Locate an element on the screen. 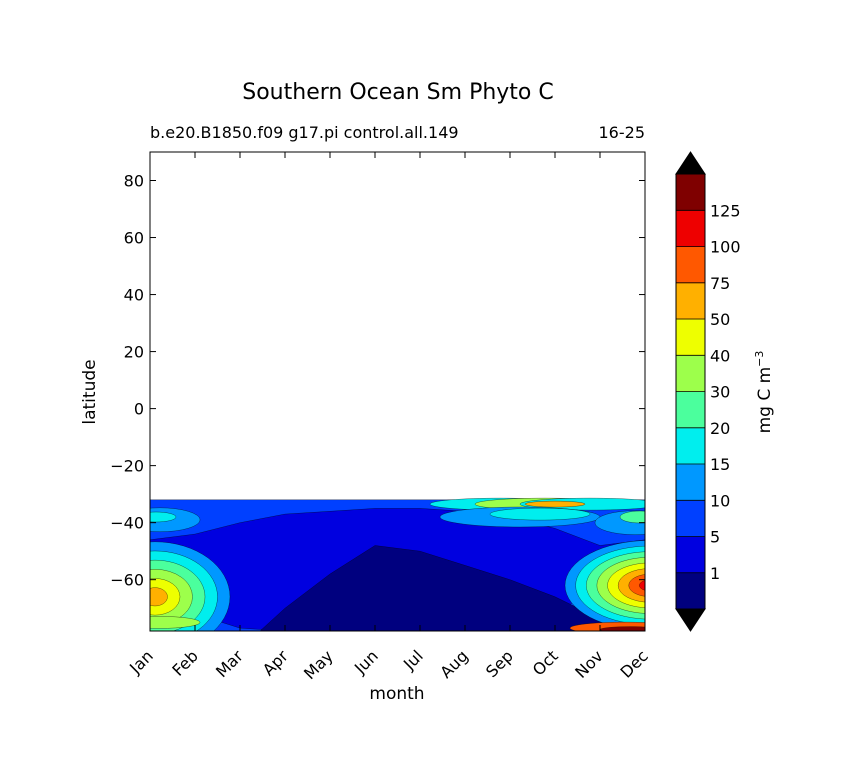 The height and width of the screenshot is (783, 857). x-axis-label: month is located at coordinates (396, 694).